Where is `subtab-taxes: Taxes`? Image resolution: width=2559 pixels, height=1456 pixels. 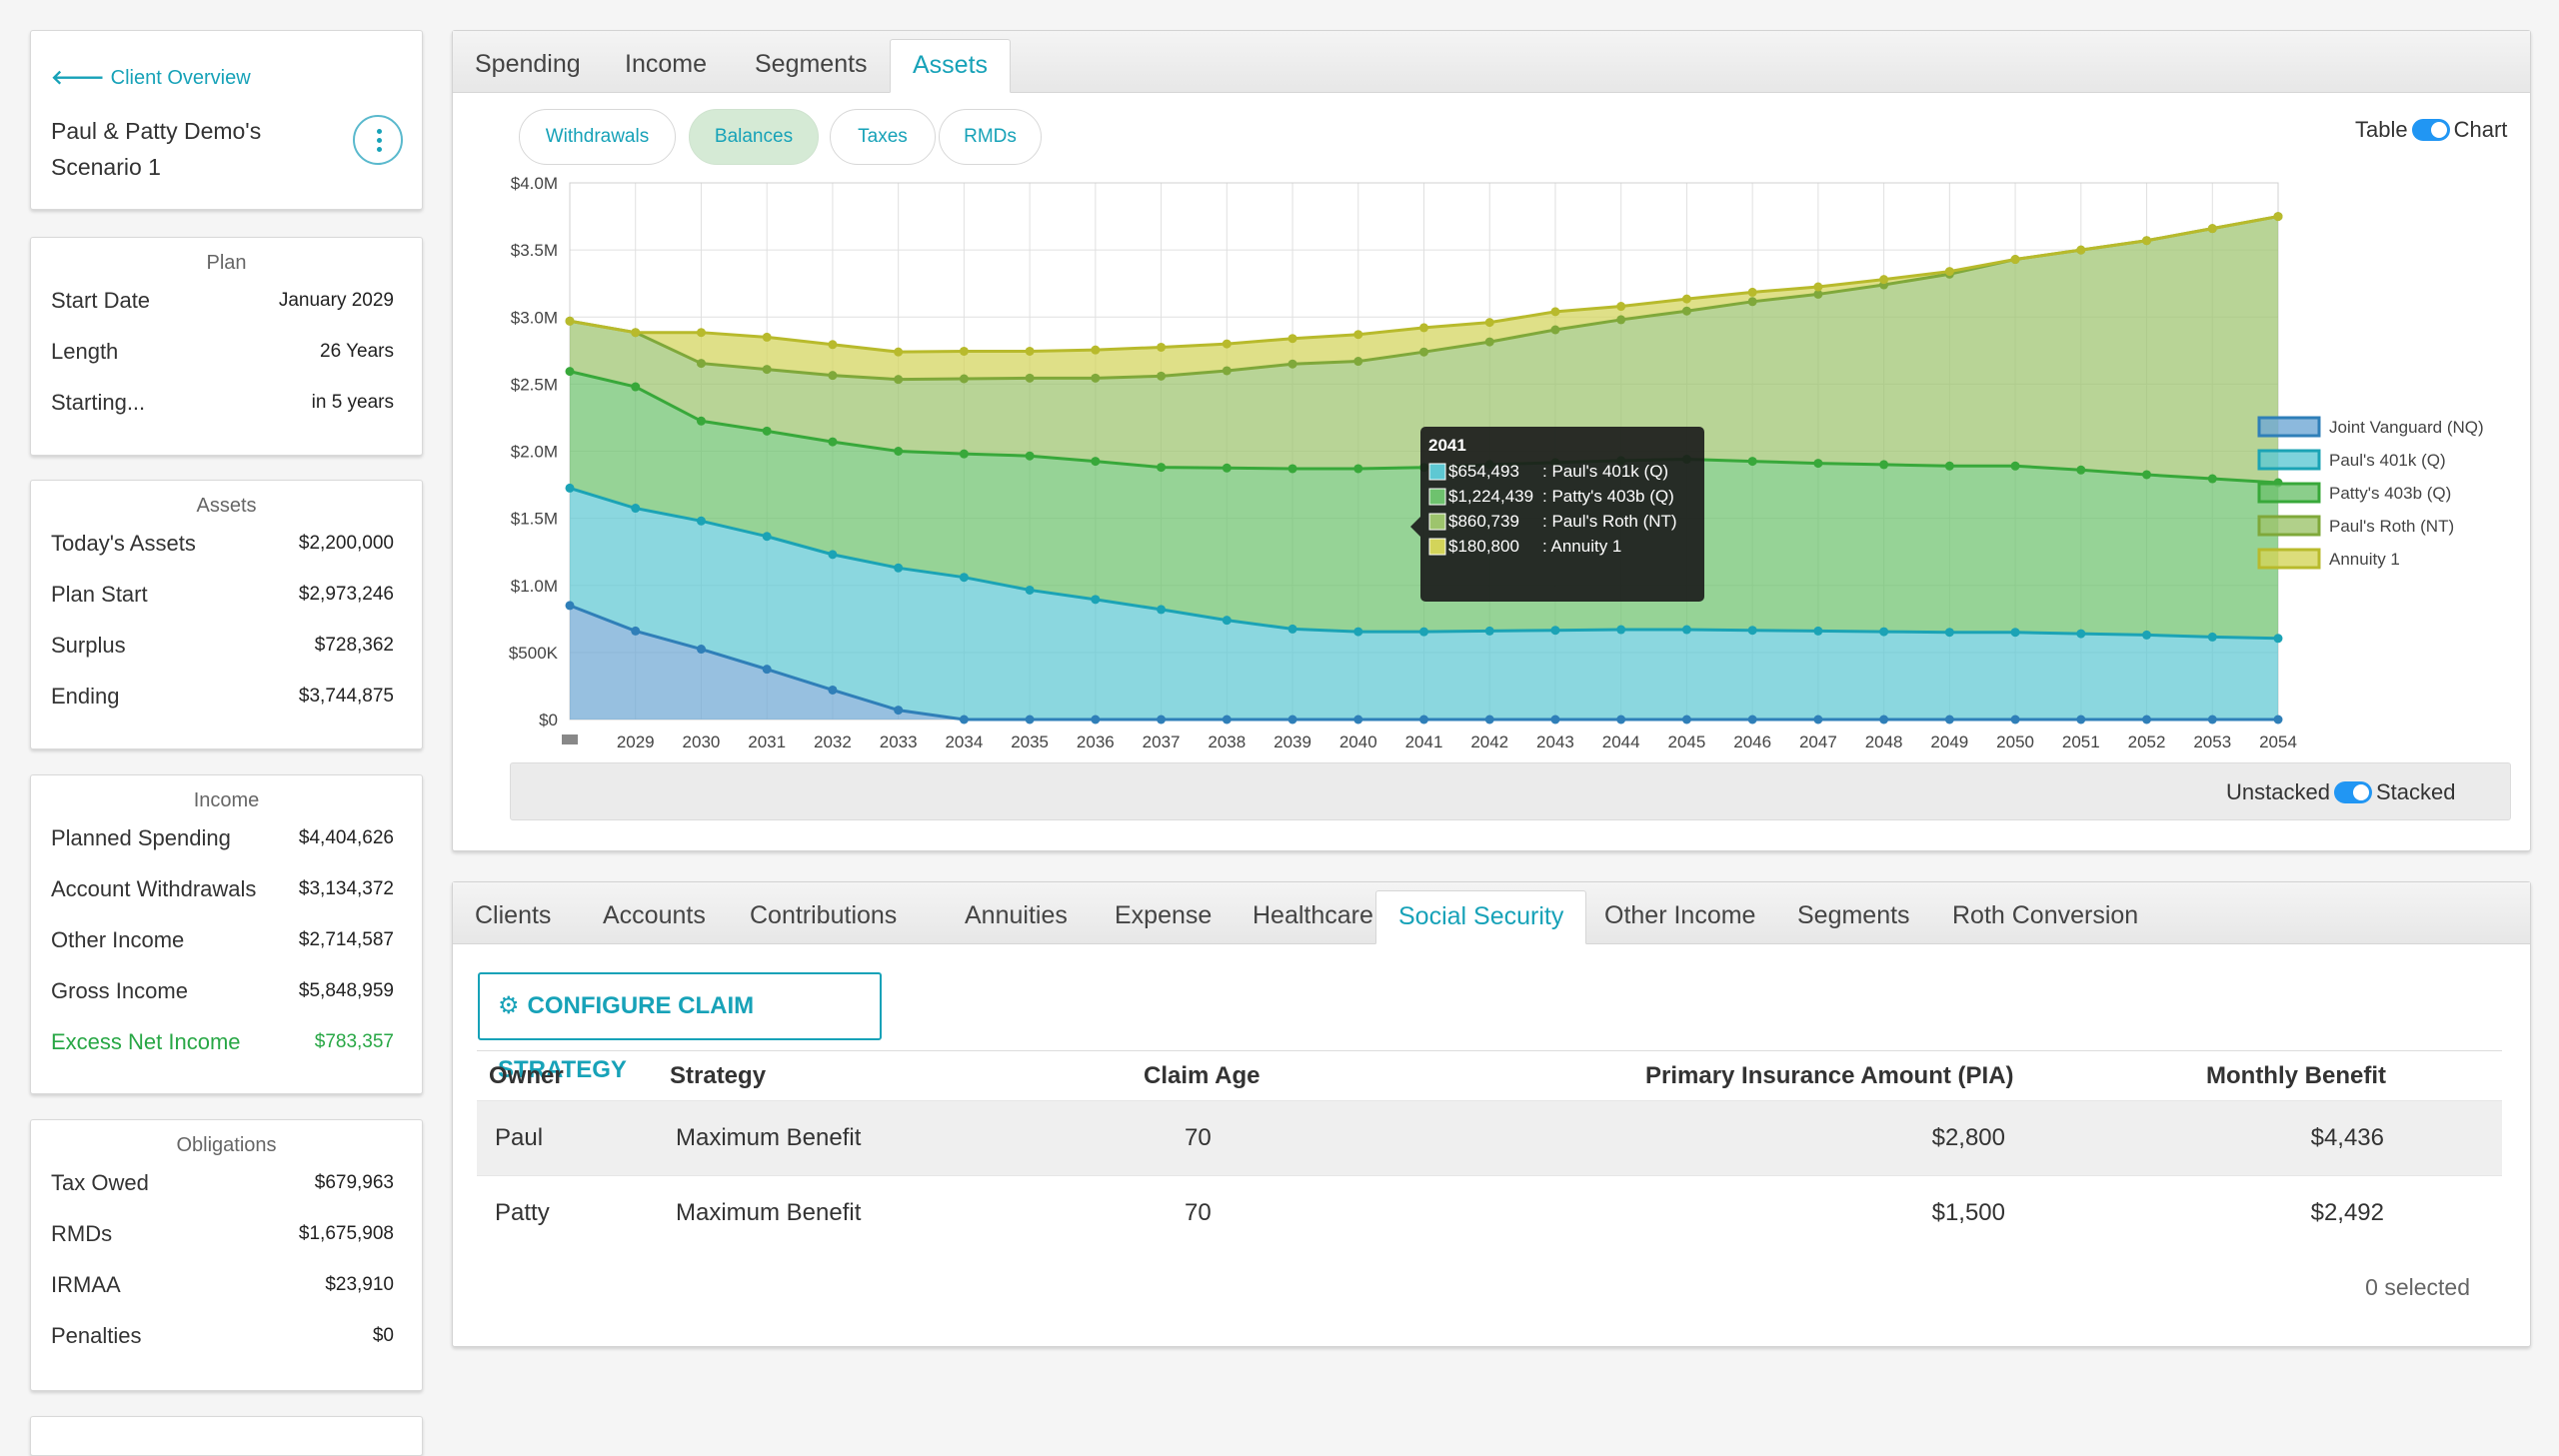 subtab-taxes: Taxes is located at coordinates (883, 137).